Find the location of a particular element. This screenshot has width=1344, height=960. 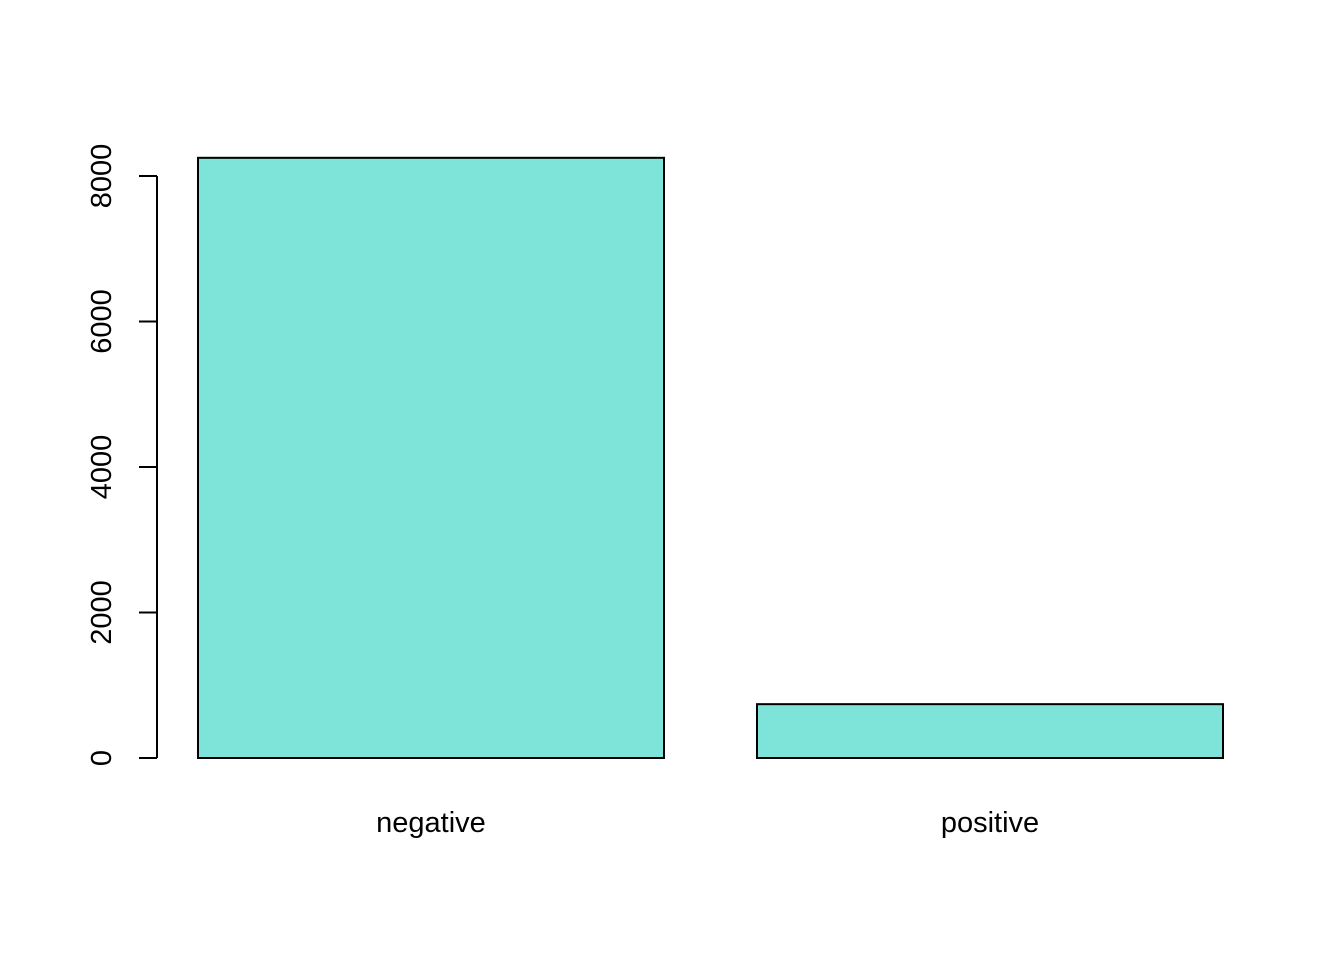

bar-positive is located at coordinates (990, 731).